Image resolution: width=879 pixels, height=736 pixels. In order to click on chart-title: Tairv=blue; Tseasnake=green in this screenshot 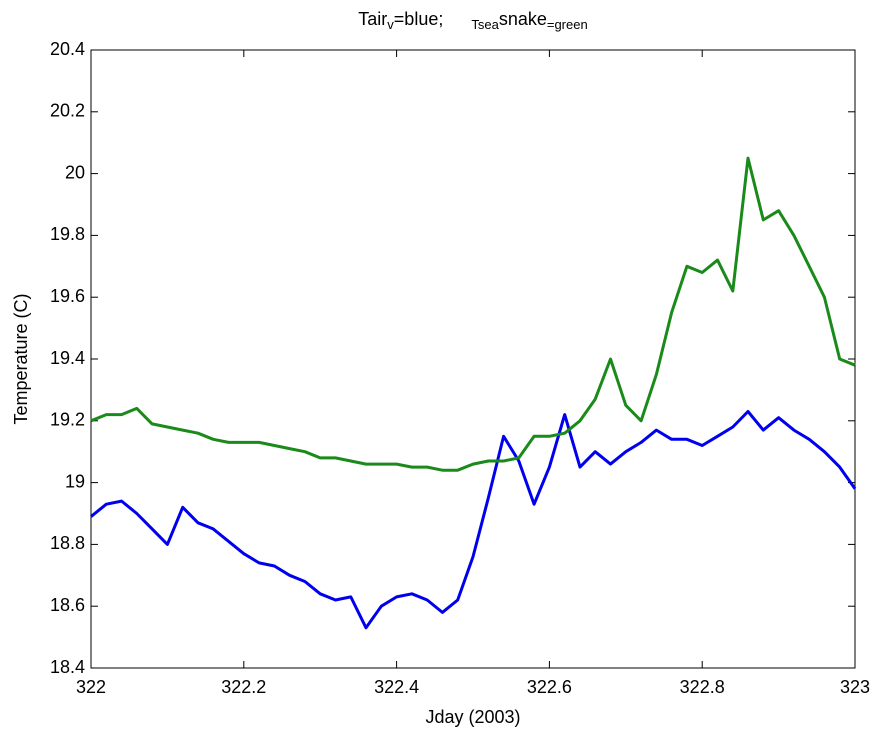, I will do `click(472, 21)`.